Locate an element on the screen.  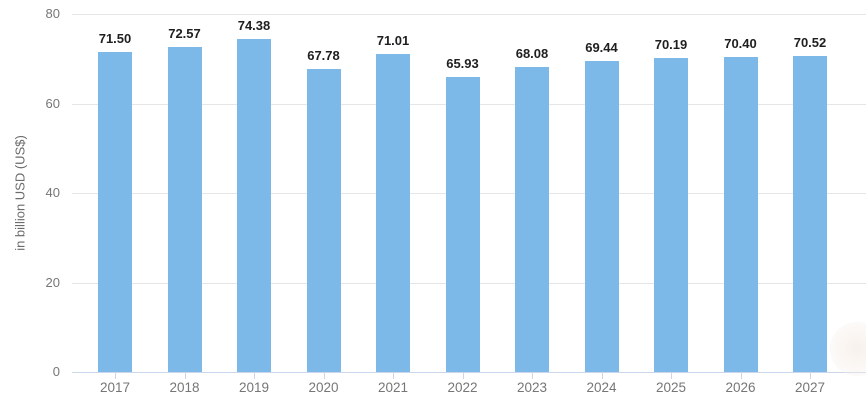
x-tick-label: 2020 is located at coordinates (323, 387).